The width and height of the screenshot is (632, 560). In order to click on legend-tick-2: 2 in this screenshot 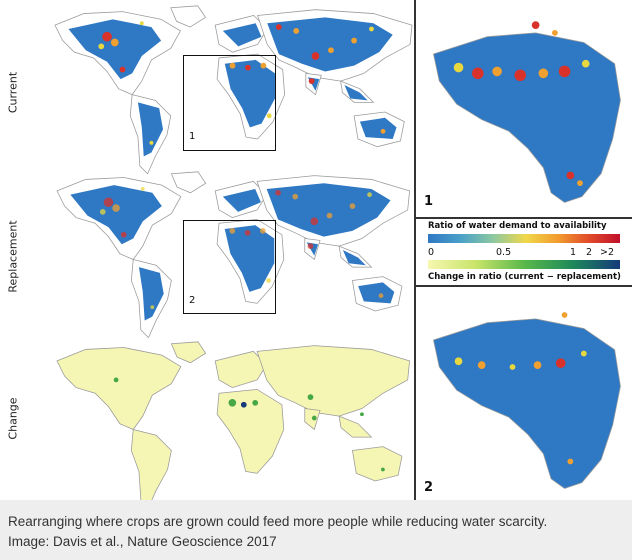, I will do `click(589, 252)`.